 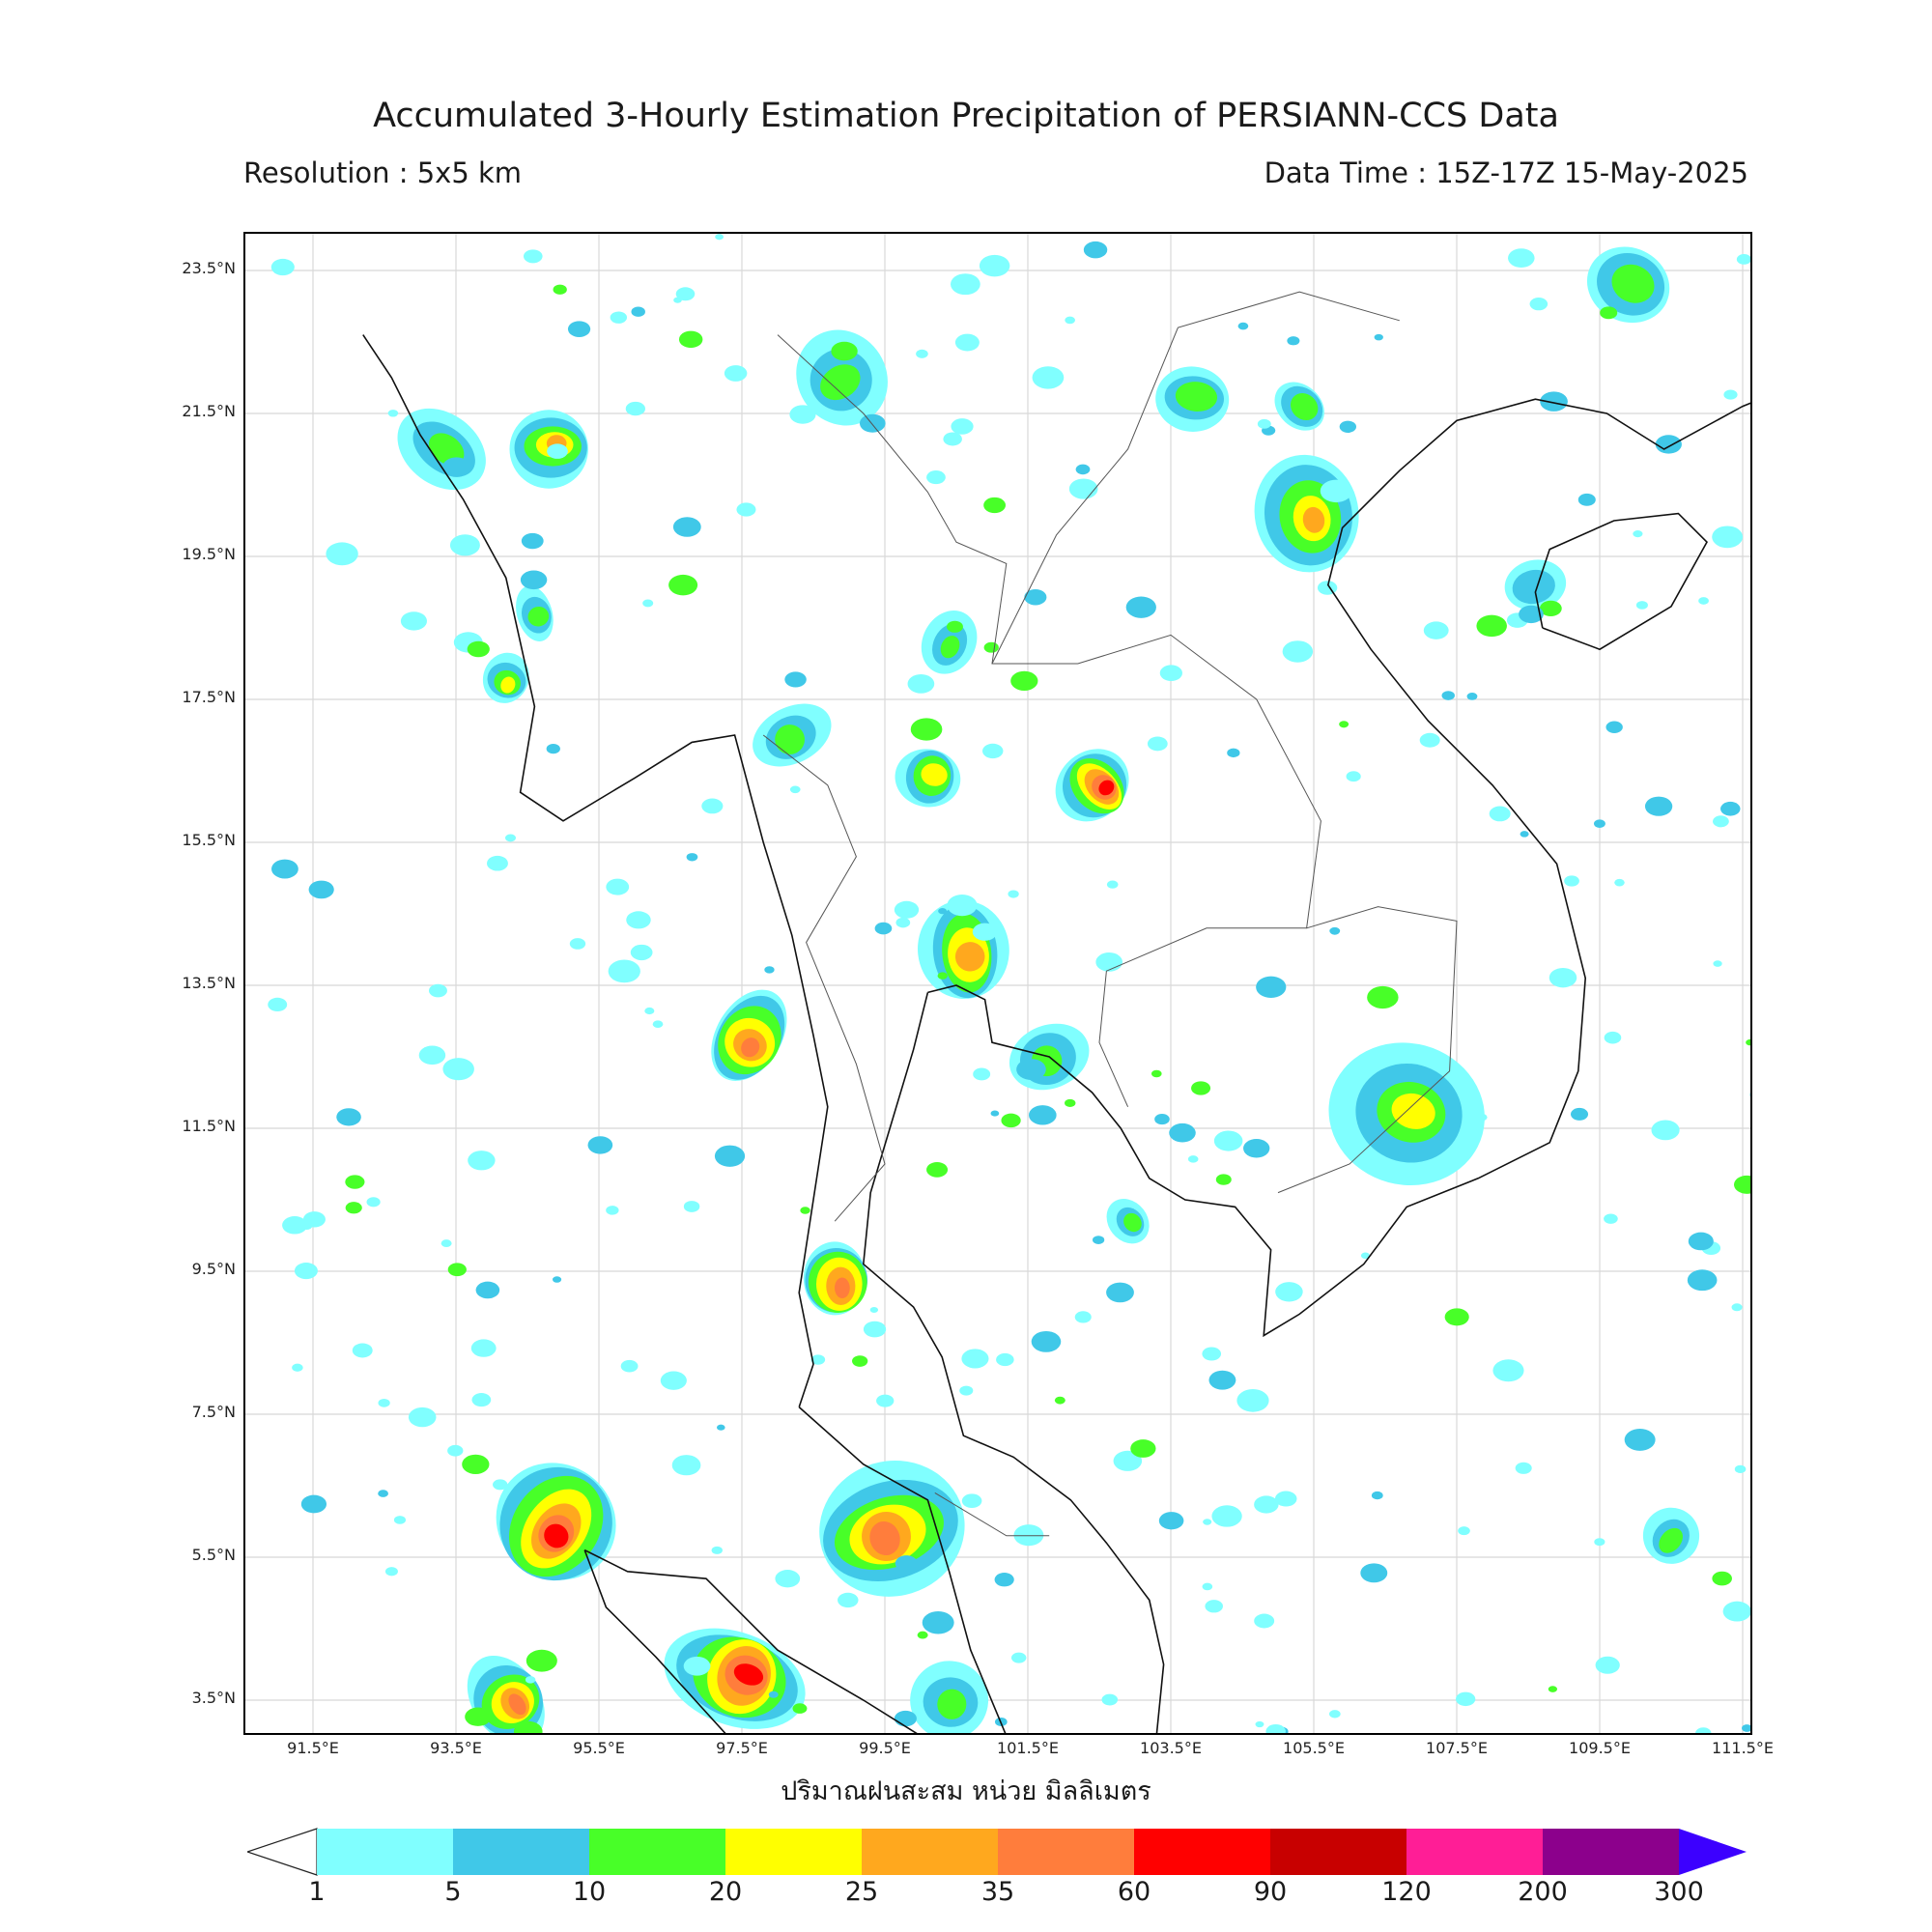 I want to click on lon-tick-label: 107.5°E, so click(x=1457, y=1748).